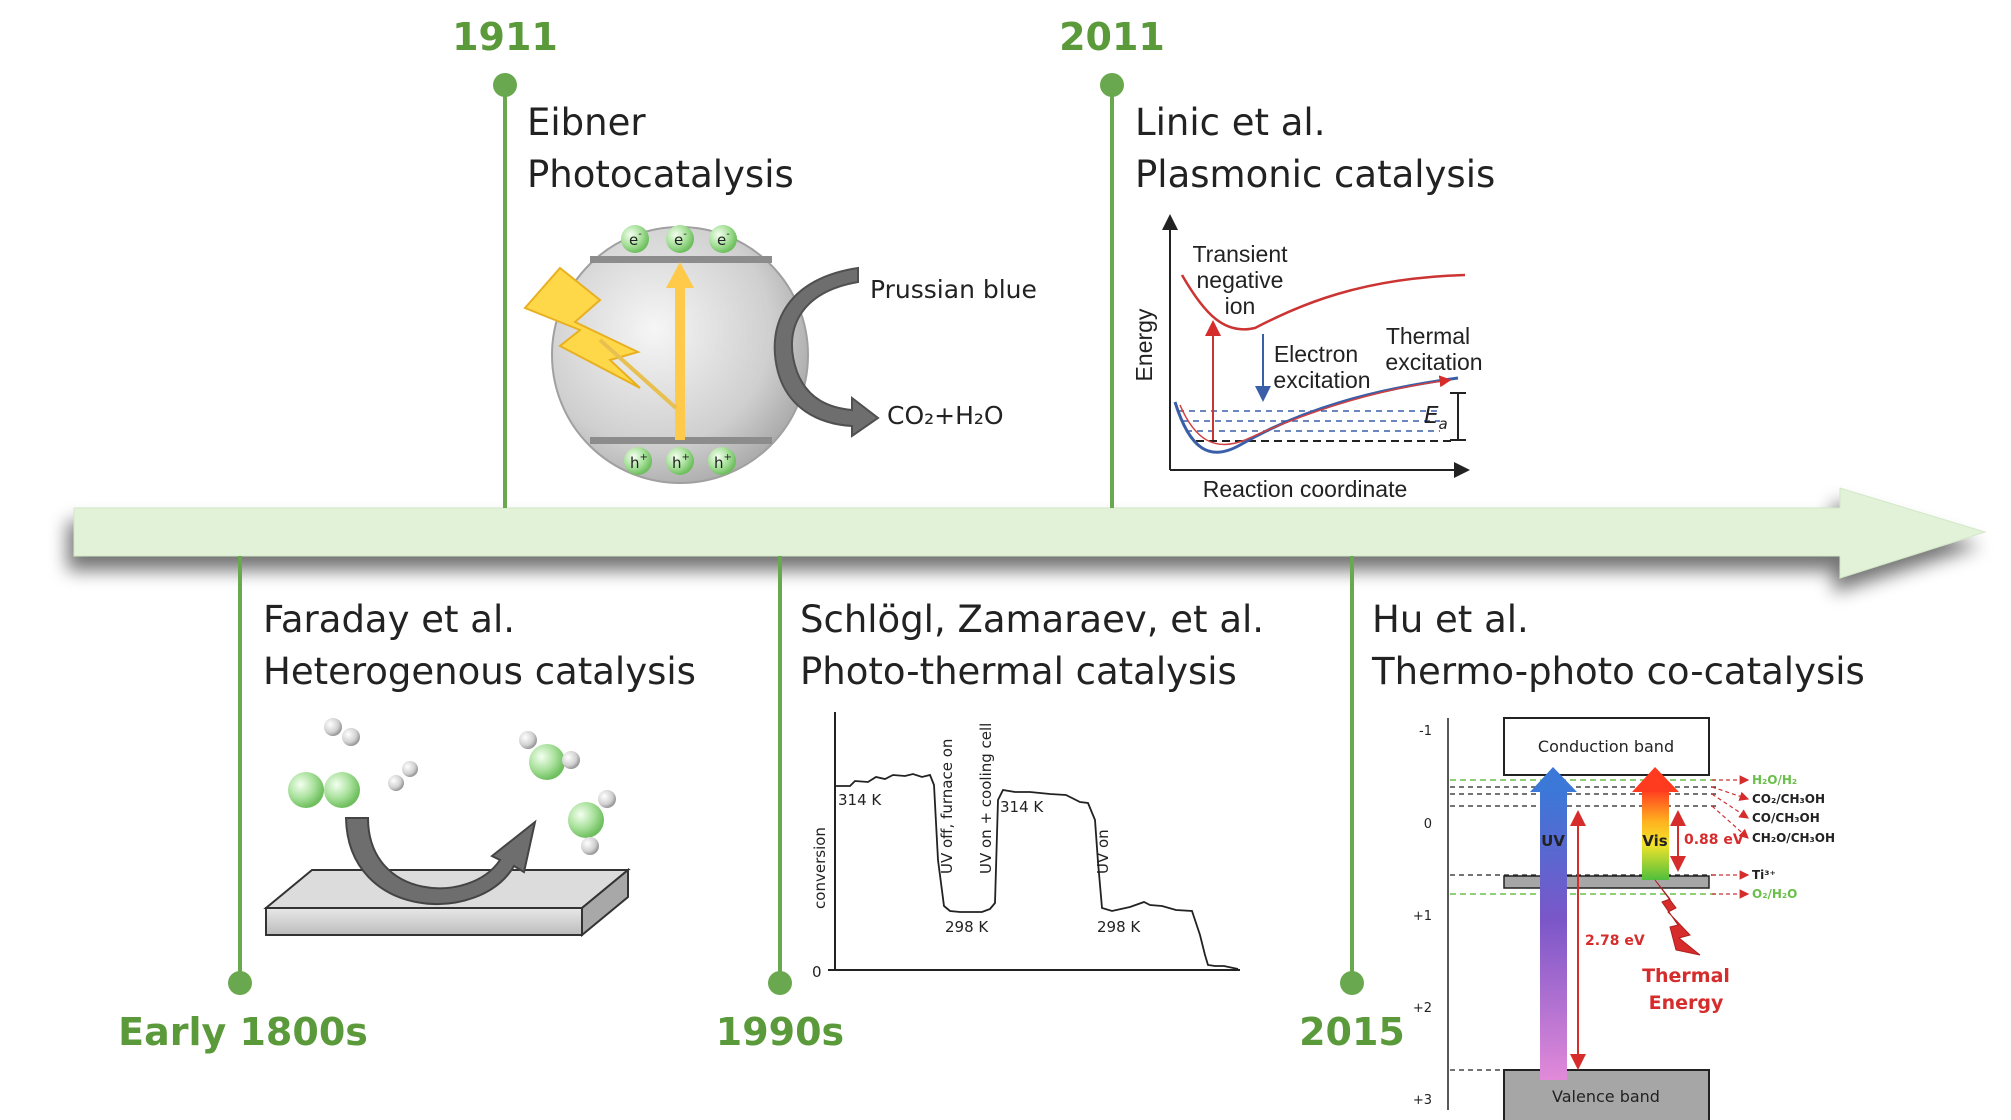 The width and height of the screenshot is (2011, 1120). Describe the element at coordinates (1450, 619) in the screenshot. I see `event-author-2015: Hu et al.` at that location.